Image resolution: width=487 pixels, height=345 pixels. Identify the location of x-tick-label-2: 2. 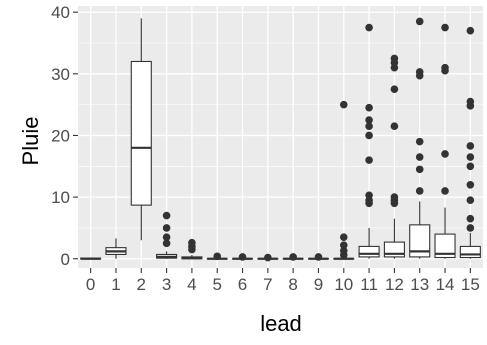
(141, 284).